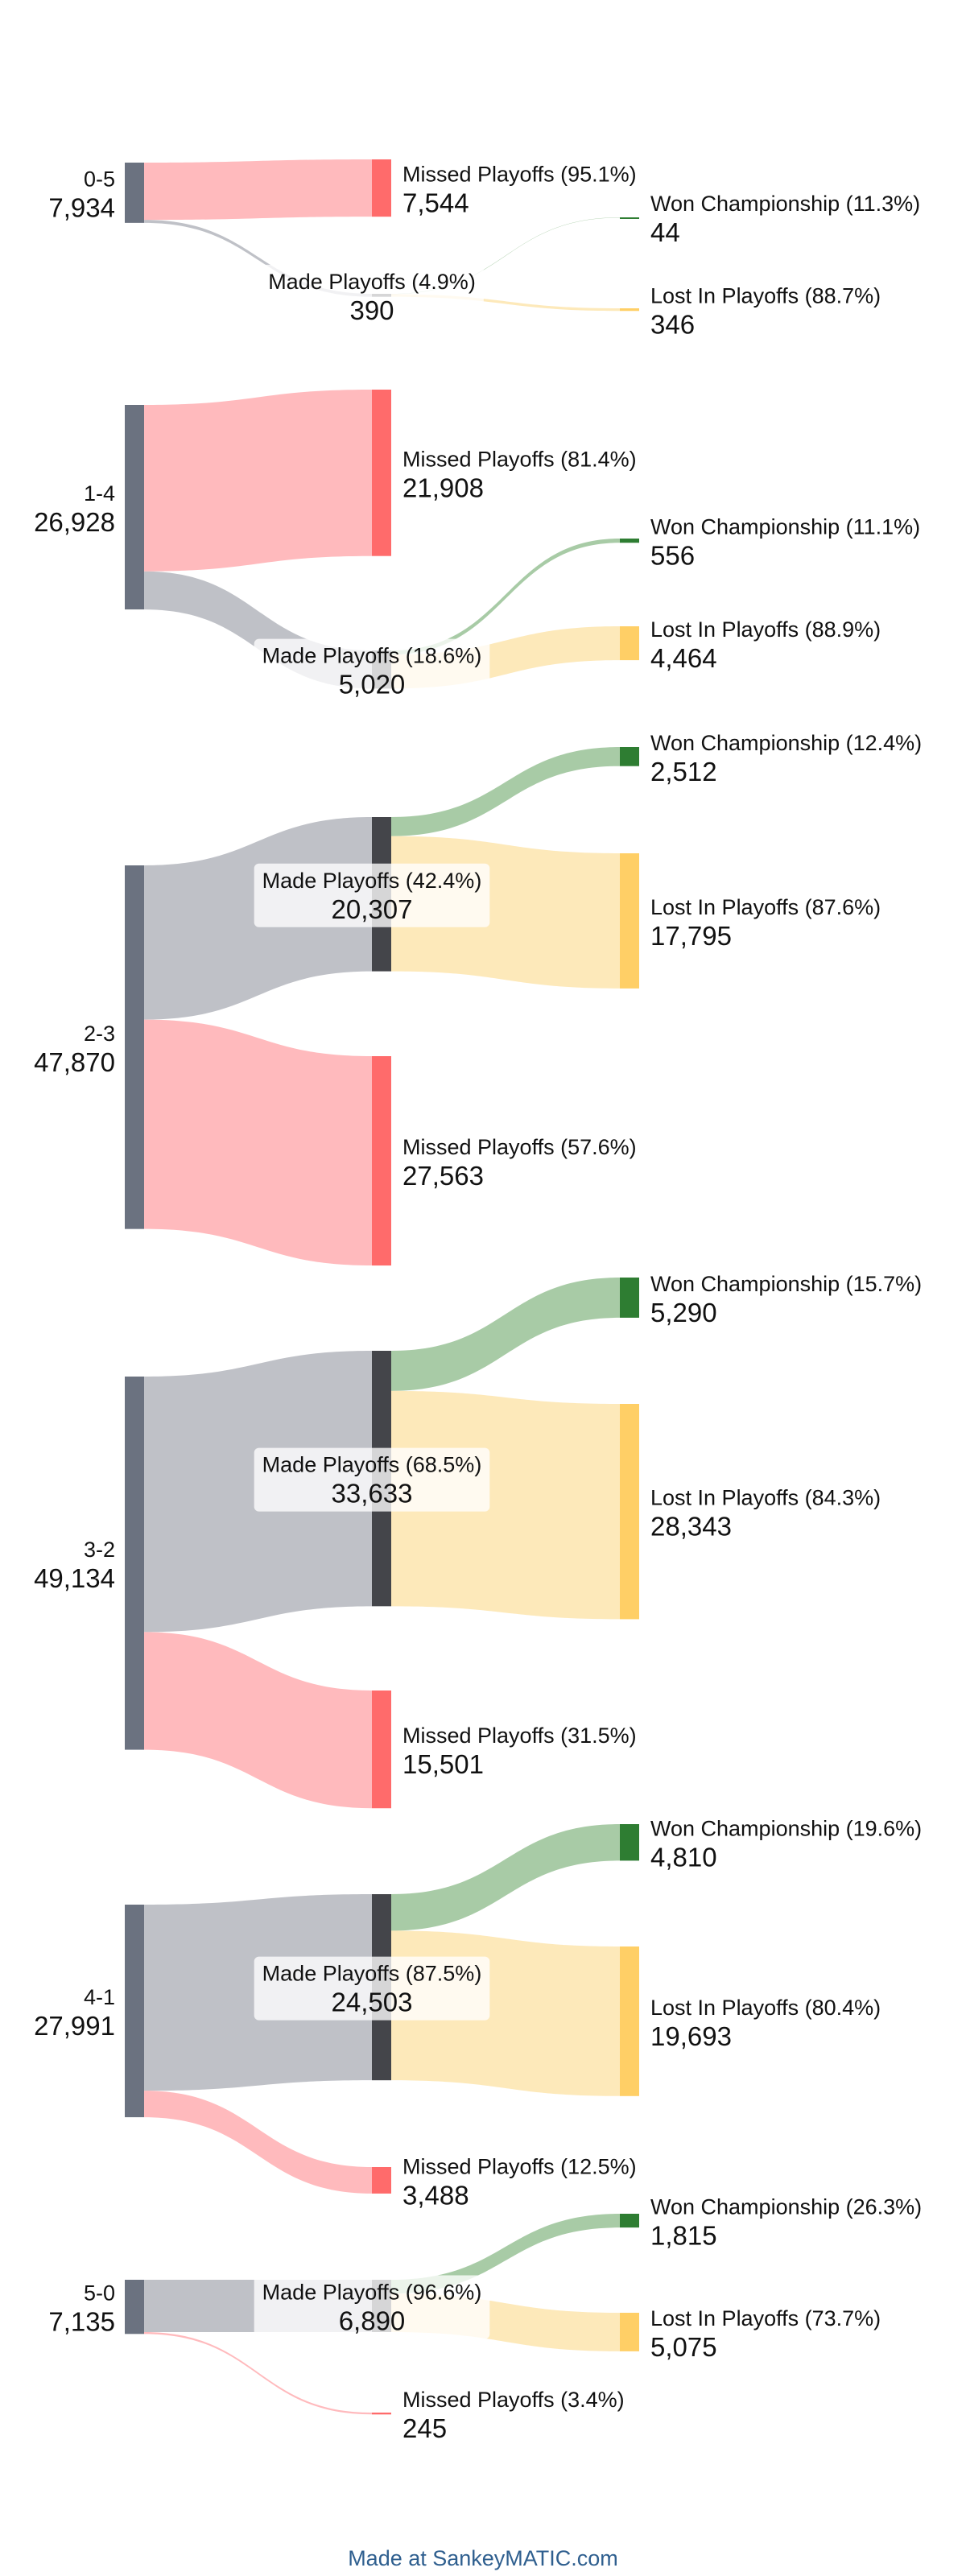 This screenshot has width=966, height=2576. What do you see at coordinates (443, 487) in the screenshot?
I see `missed-node-value: 21,908` at bounding box center [443, 487].